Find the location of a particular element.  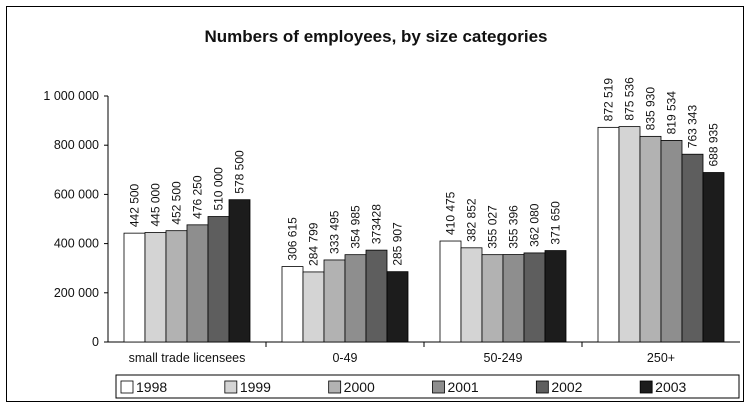

value-label: 688 935 is located at coordinates (714, 145).